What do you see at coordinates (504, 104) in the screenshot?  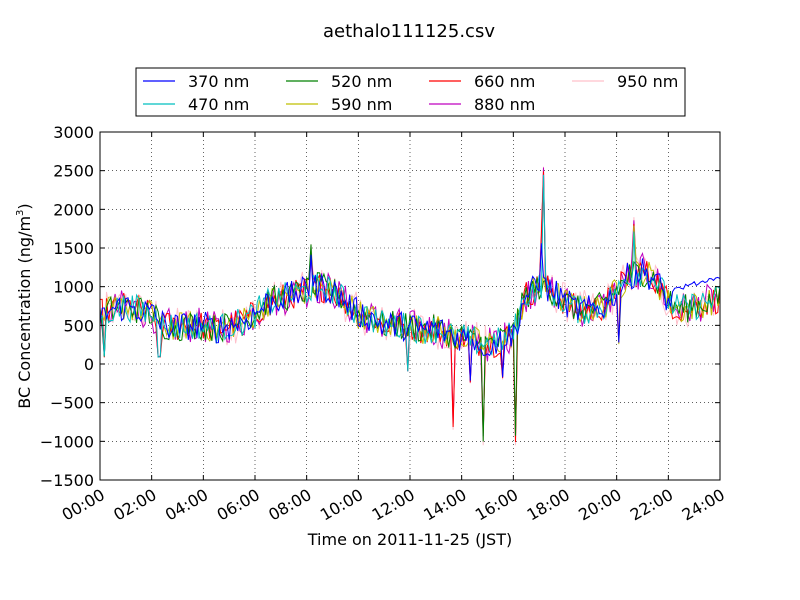 I see `legend-label: 880 nm` at bounding box center [504, 104].